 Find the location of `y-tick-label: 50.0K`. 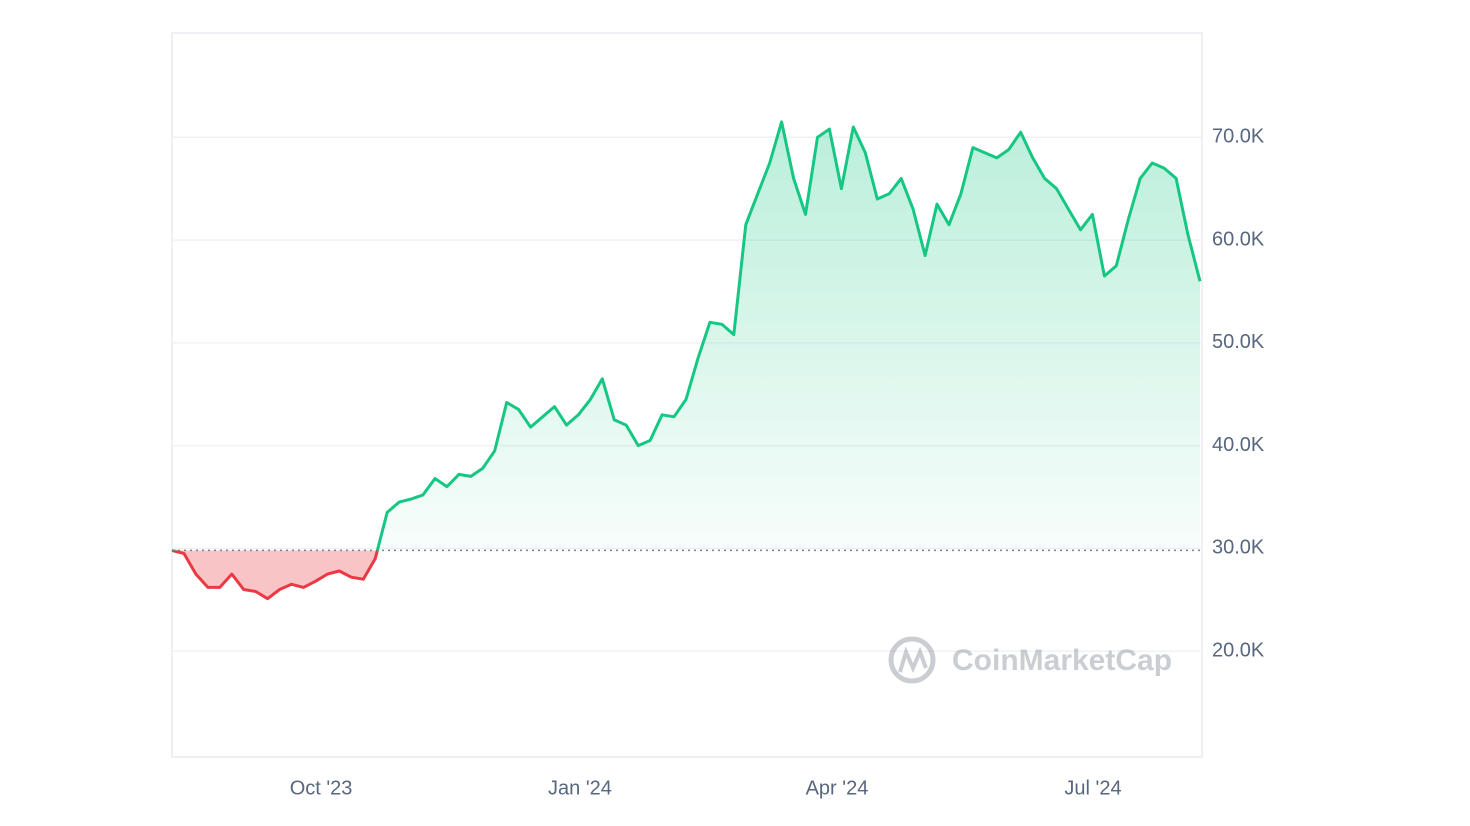

y-tick-label: 50.0K is located at coordinates (1238, 342).